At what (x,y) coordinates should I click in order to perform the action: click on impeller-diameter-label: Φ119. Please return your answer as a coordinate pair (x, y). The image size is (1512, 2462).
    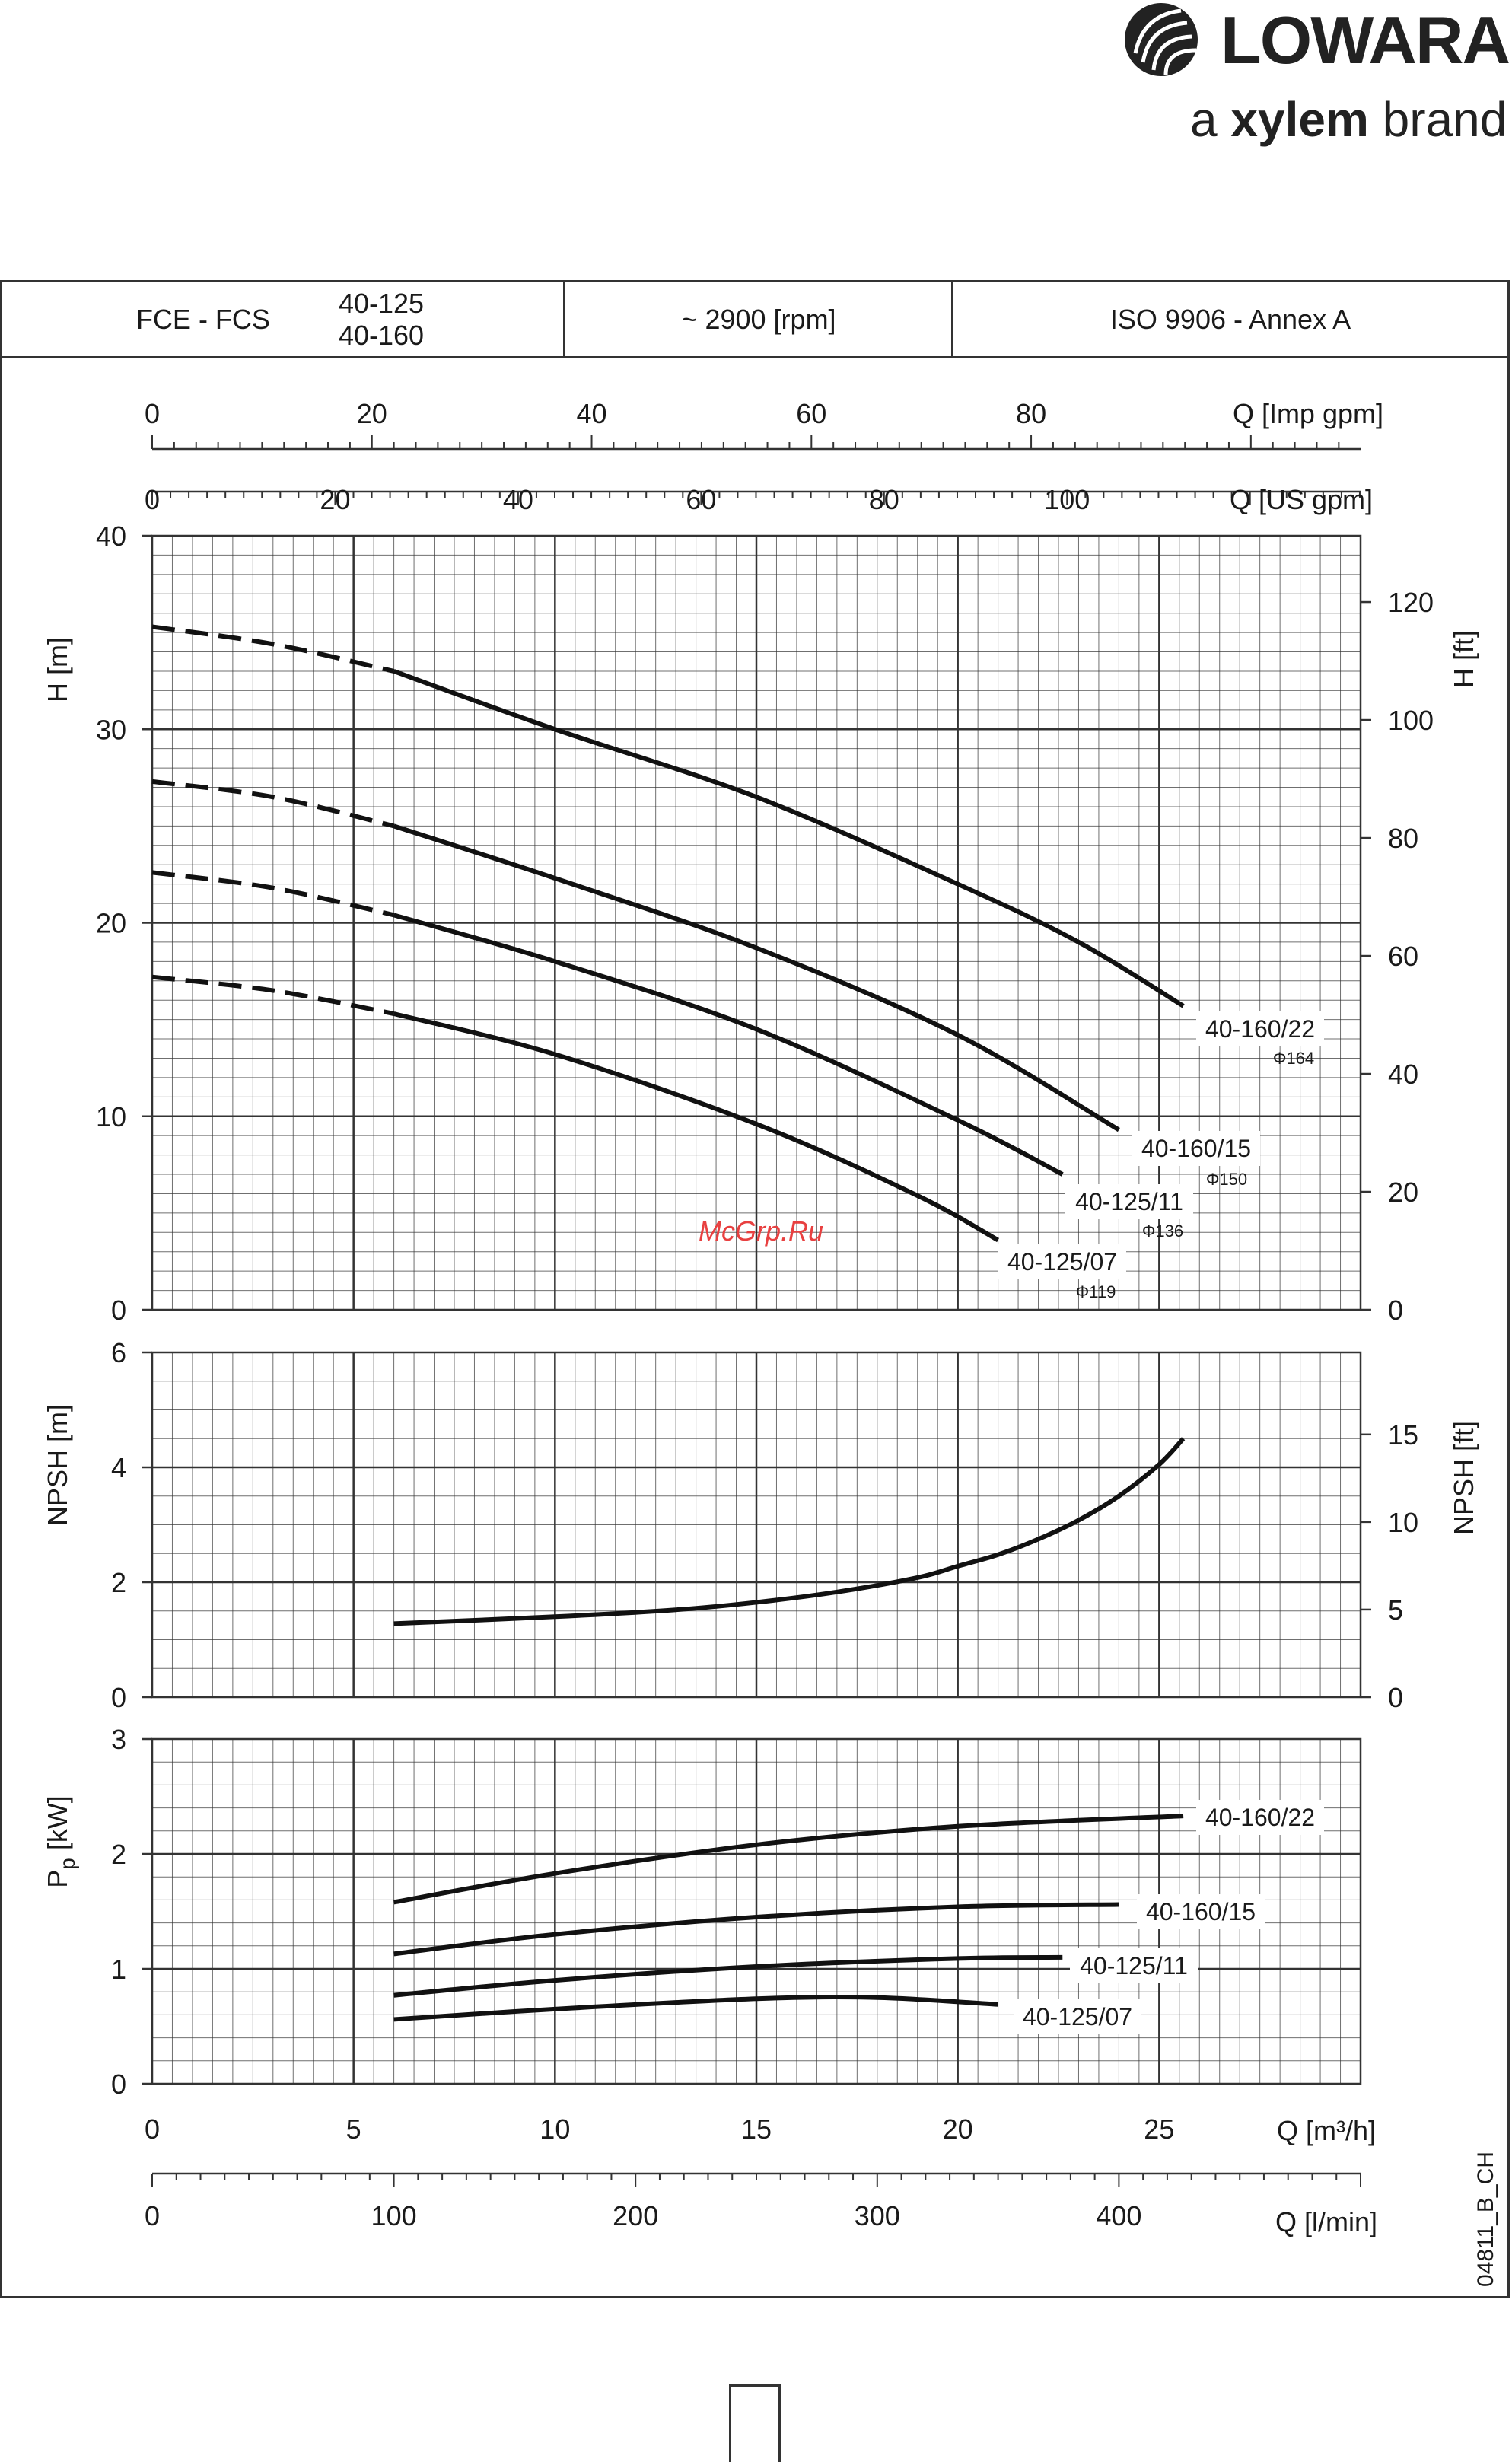
    Looking at the image, I should click on (1096, 1291).